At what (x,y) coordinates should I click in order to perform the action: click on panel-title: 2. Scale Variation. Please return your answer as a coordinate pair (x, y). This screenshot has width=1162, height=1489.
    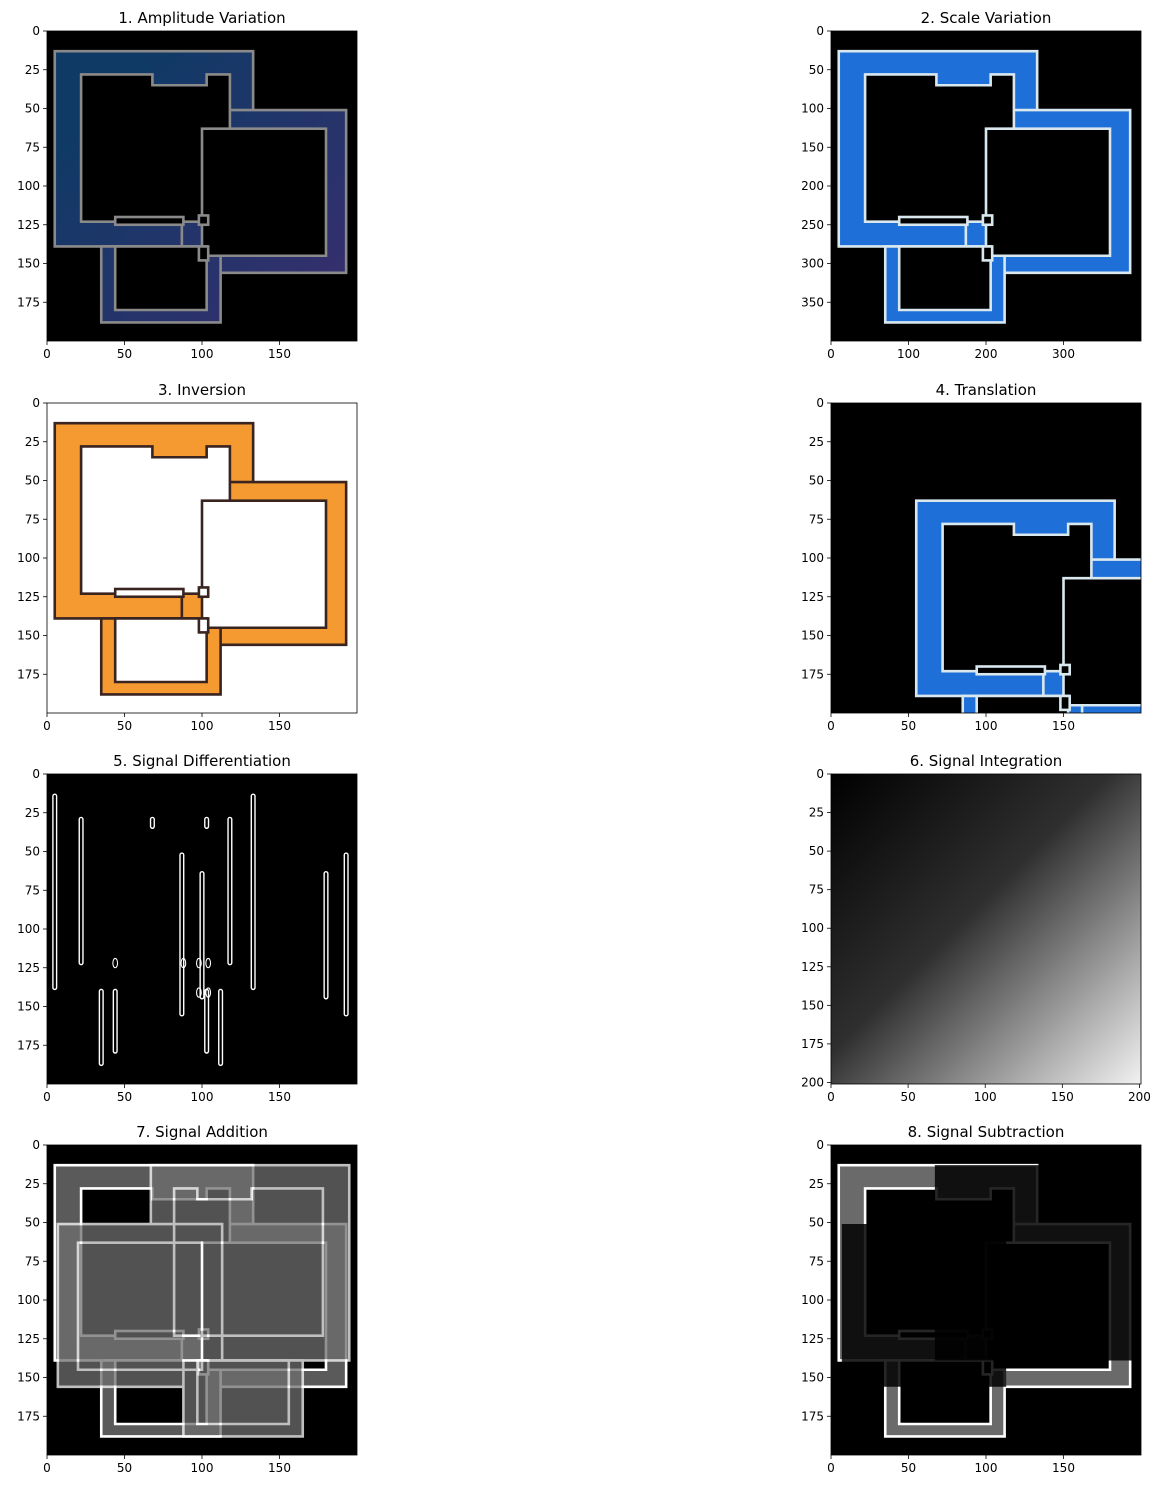
    Looking at the image, I should click on (986, 18).